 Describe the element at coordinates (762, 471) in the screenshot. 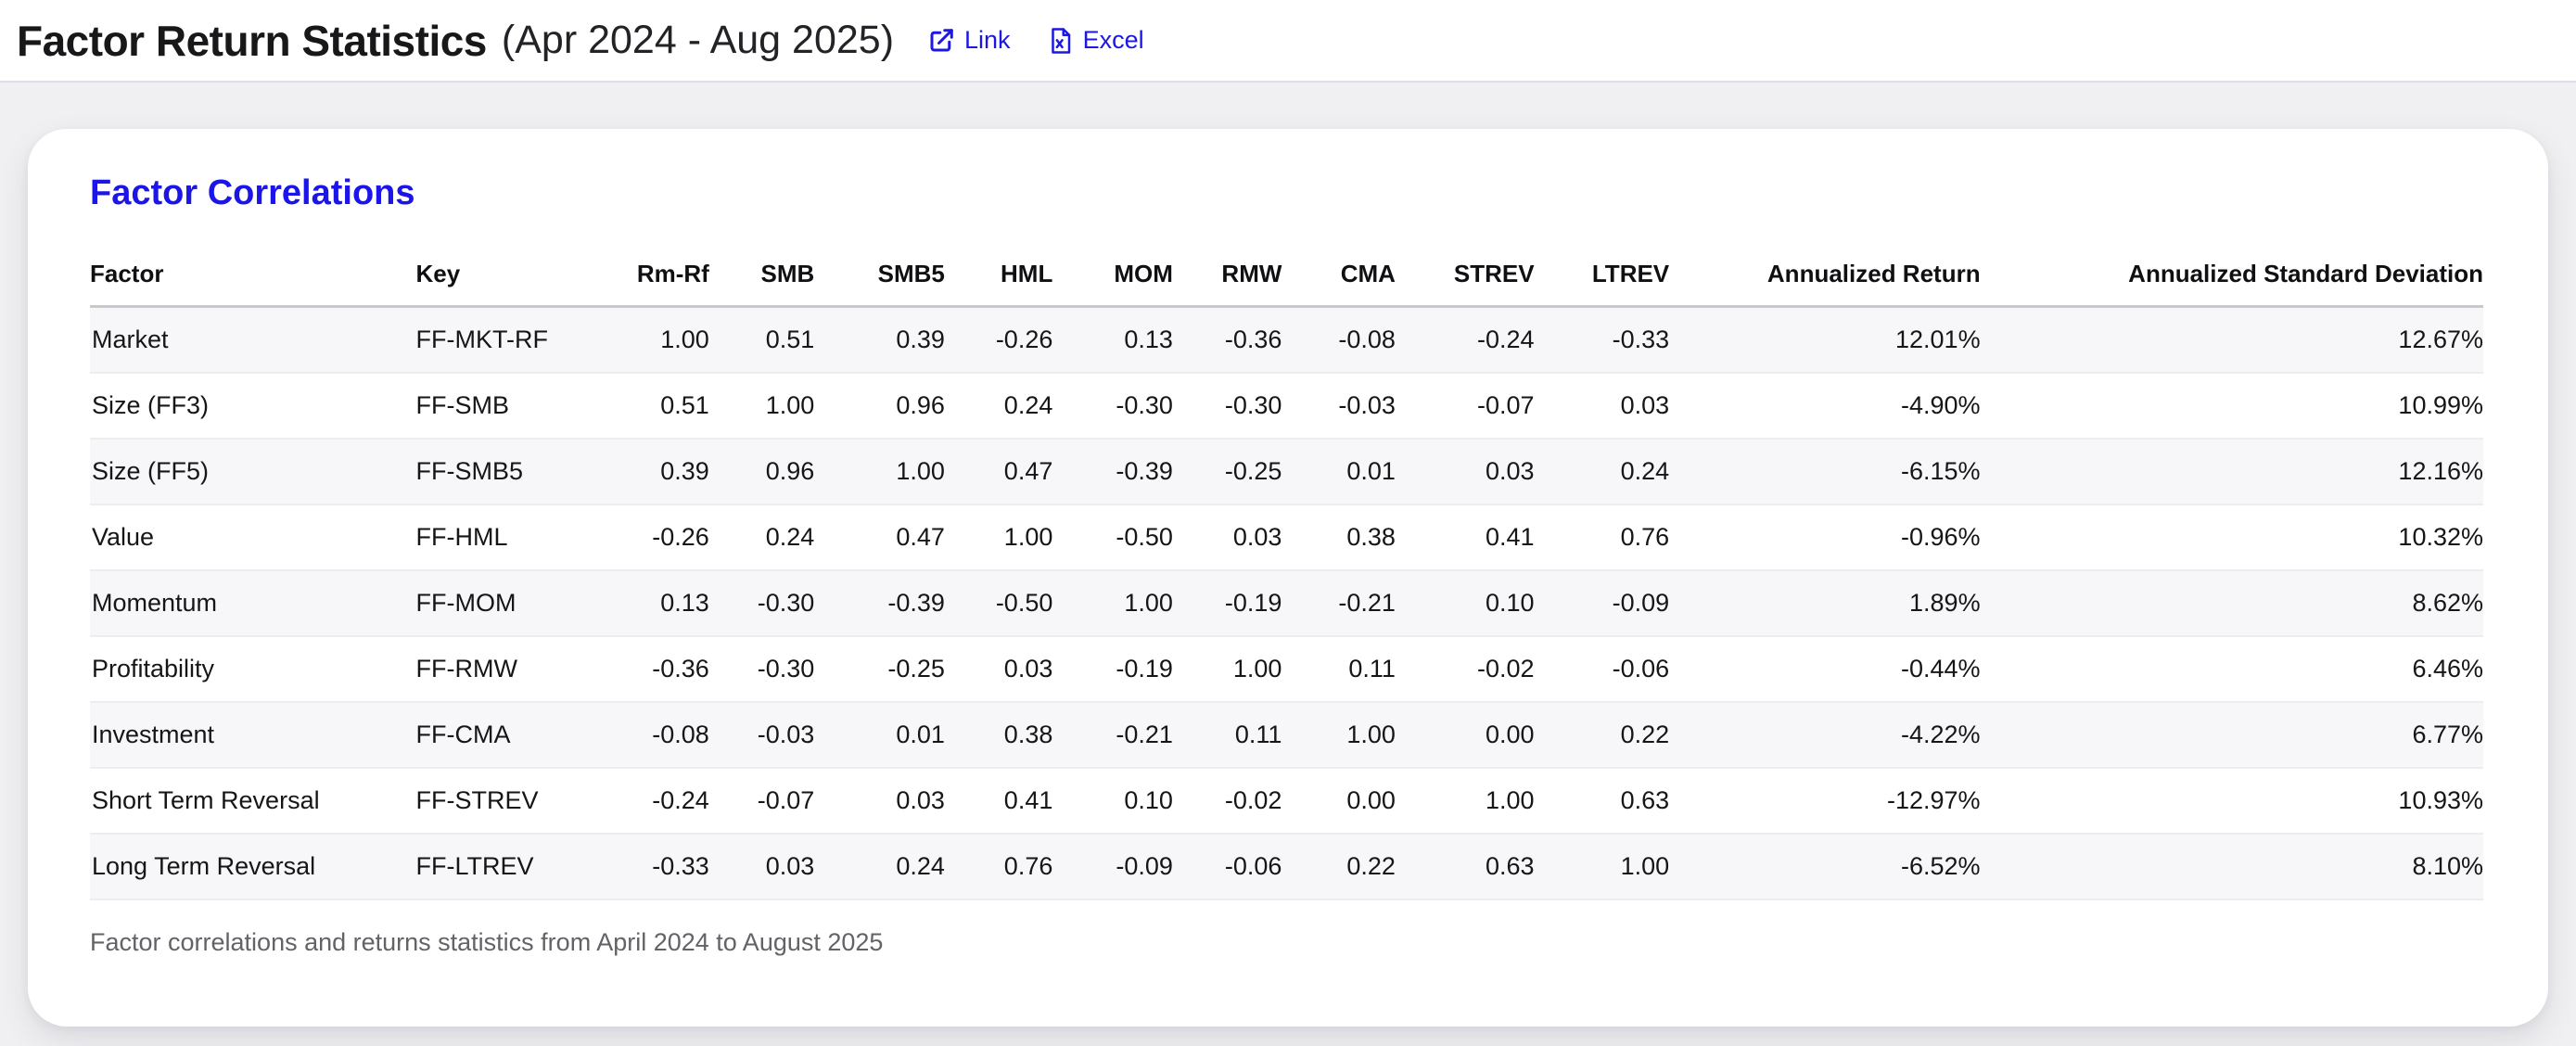

I see `value-cell: 0.96` at that location.